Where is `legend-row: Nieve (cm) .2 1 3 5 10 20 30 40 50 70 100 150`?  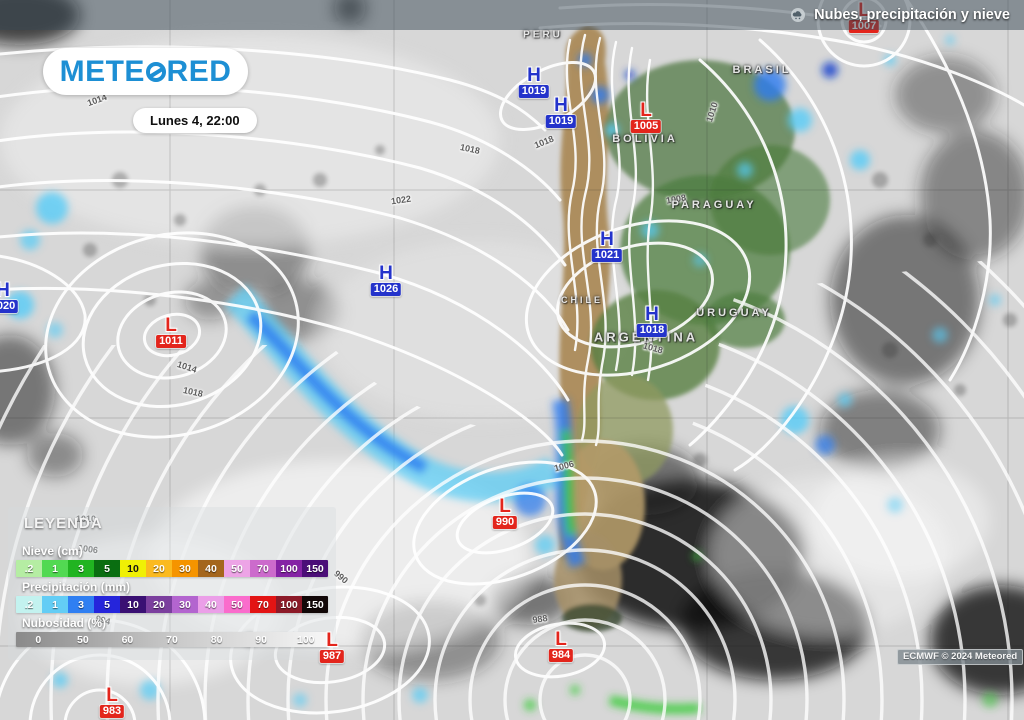
legend-row: Nieve (cm) .2 1 3 5 10 20 30 40 50 70 100 150 is located at coordinates (172, 560).